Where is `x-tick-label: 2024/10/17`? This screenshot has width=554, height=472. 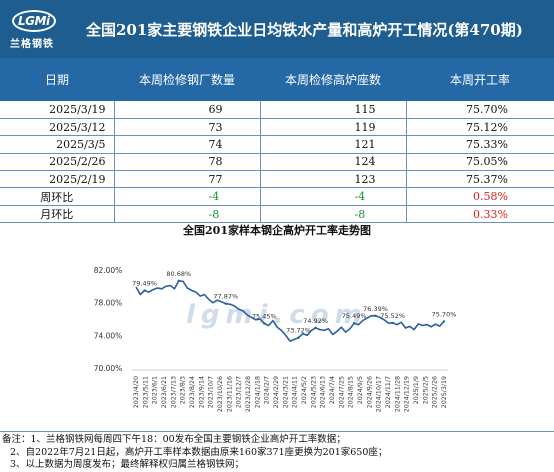
x-tick-label: 2024/10/17 is located at coordinates (379, 394).